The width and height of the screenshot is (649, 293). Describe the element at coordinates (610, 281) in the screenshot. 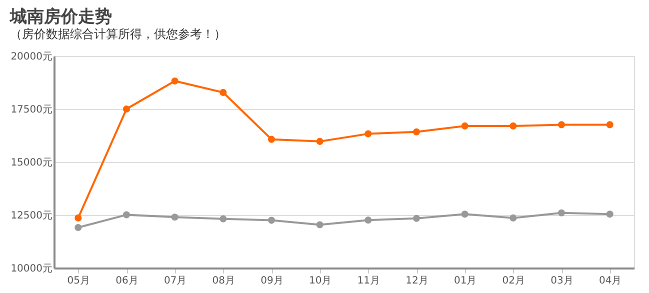

I see `x-tick-label: 04月` at that location.